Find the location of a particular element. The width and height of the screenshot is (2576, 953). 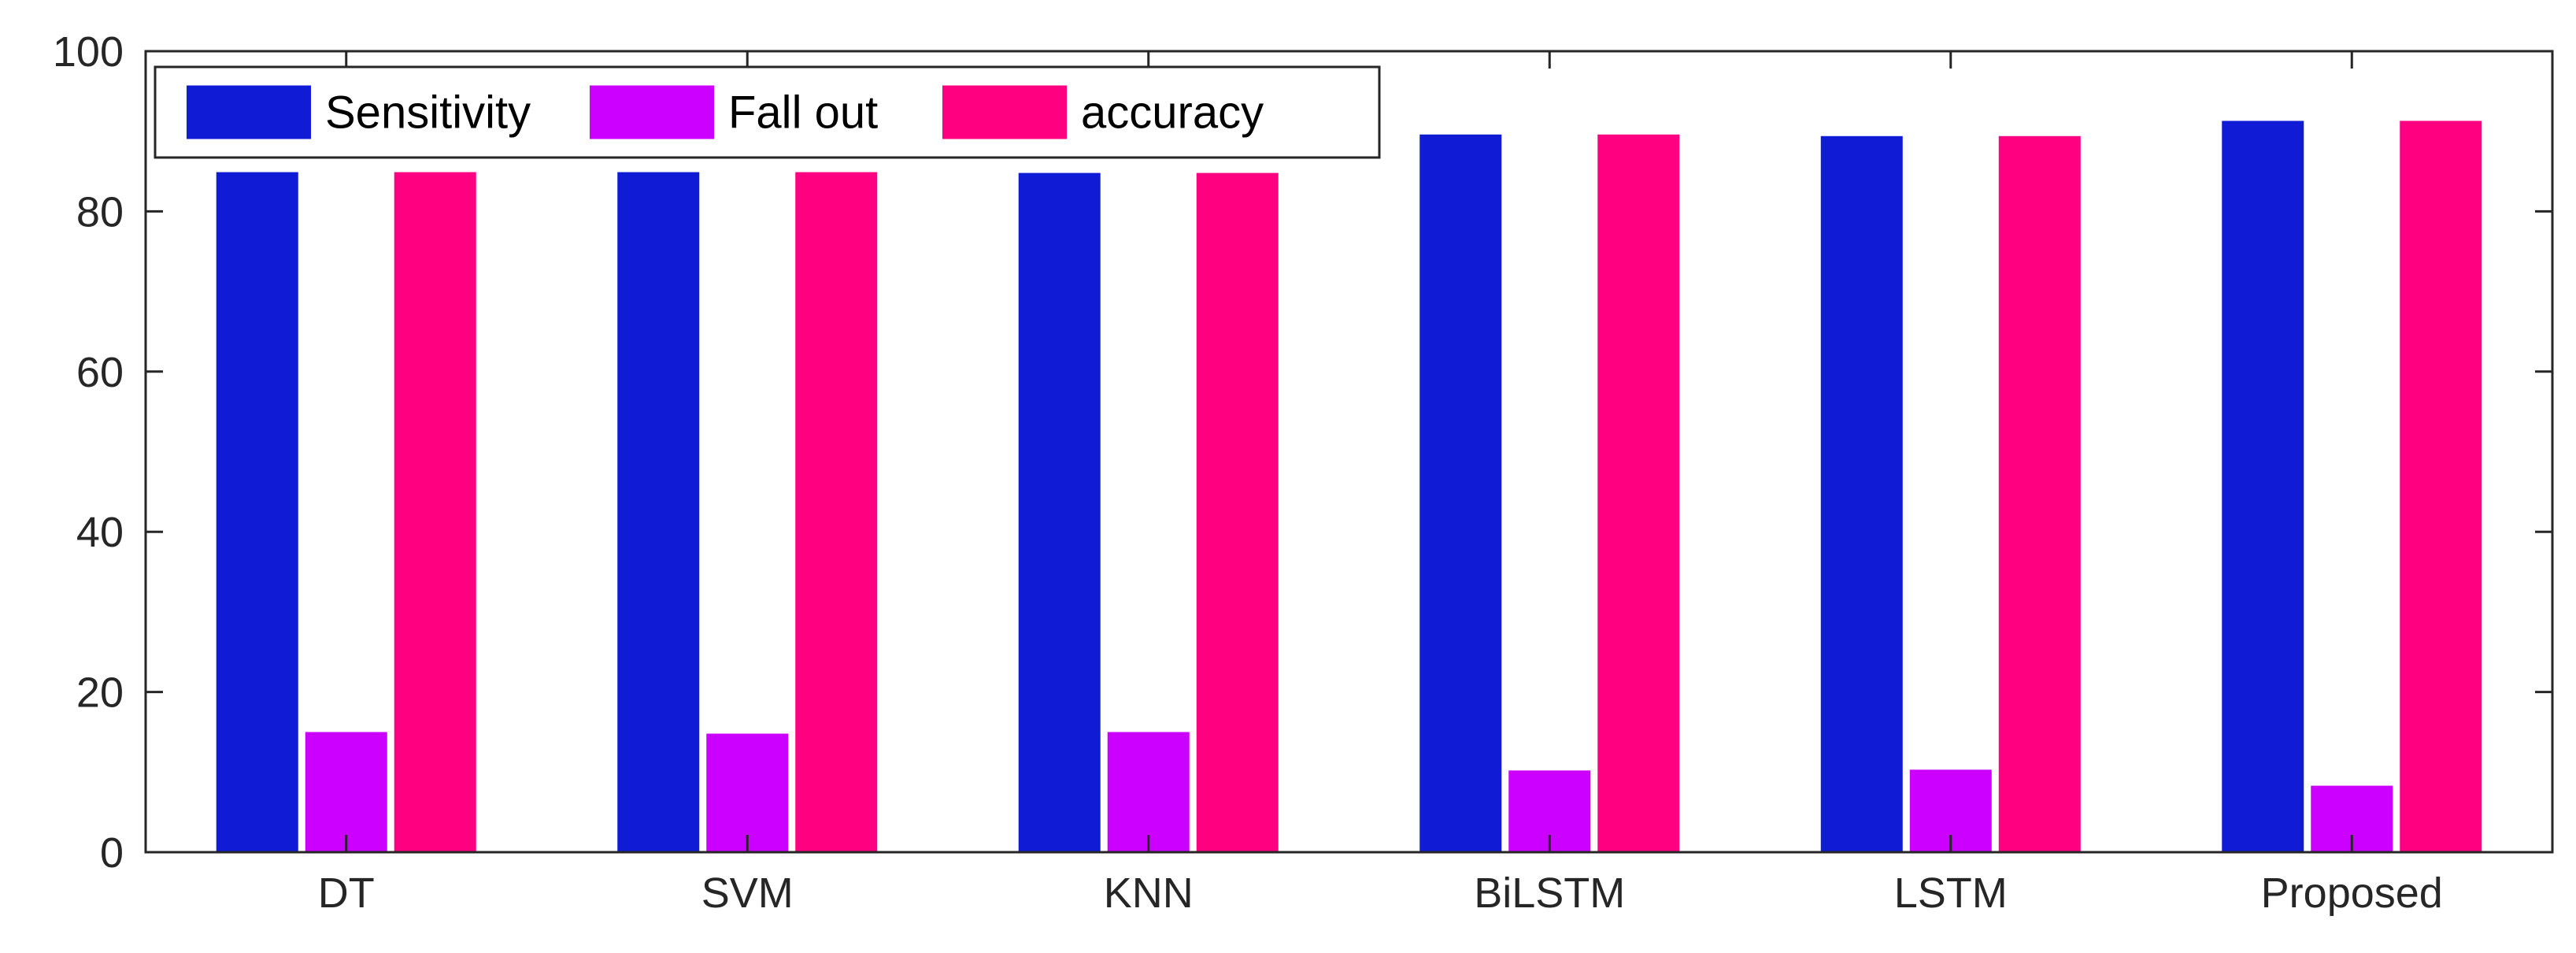

x-tick-label-knn: KNN is located at coordinates (1149, 893).